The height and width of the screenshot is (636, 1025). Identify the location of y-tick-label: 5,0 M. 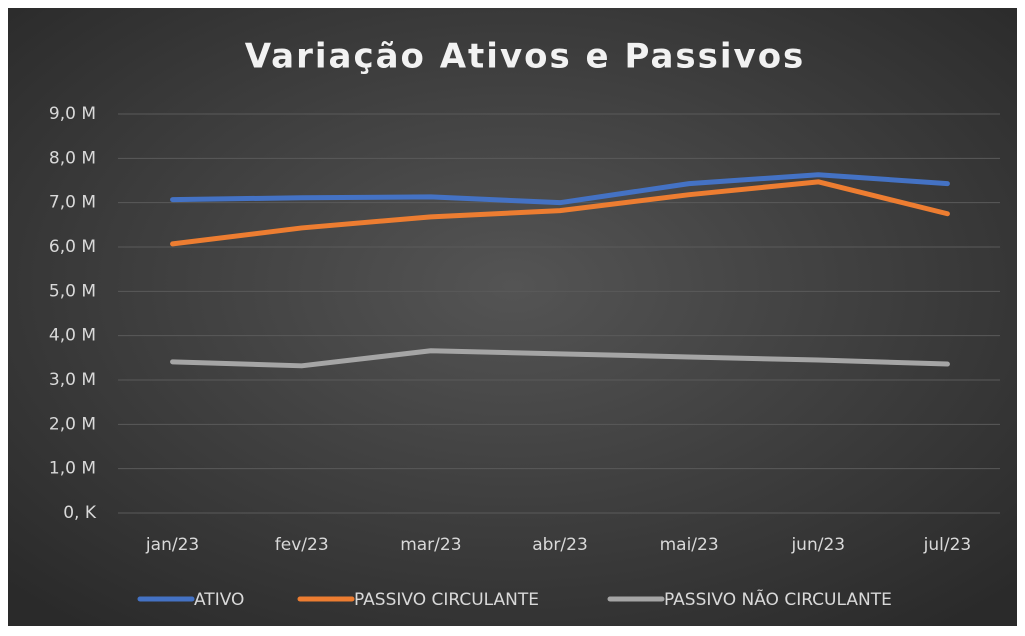
(72, 291).